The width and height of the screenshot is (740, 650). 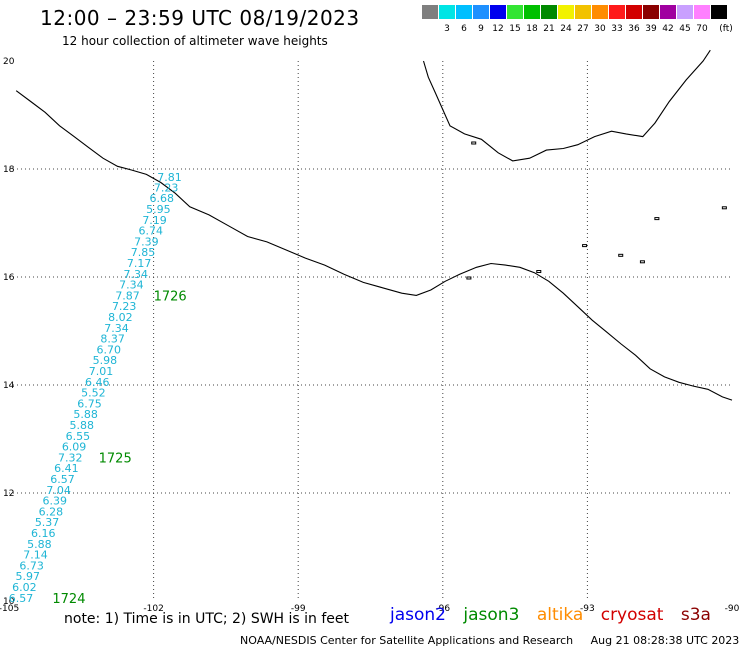 What do you see at coordinates (153, 609) in the screenshot?
I see `longitude-tick-label: -102` at bounding box center [153, 609].